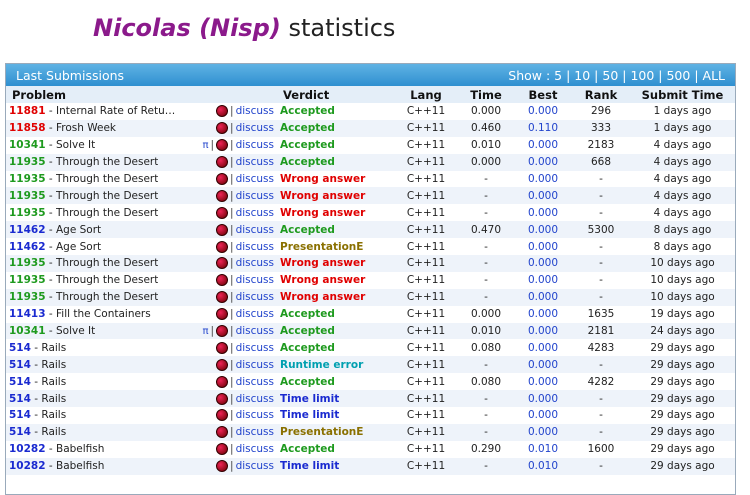  Describe the element at coordinates (27, 314) in the screenshot. I see `problem-id-link: 11413` at that location.